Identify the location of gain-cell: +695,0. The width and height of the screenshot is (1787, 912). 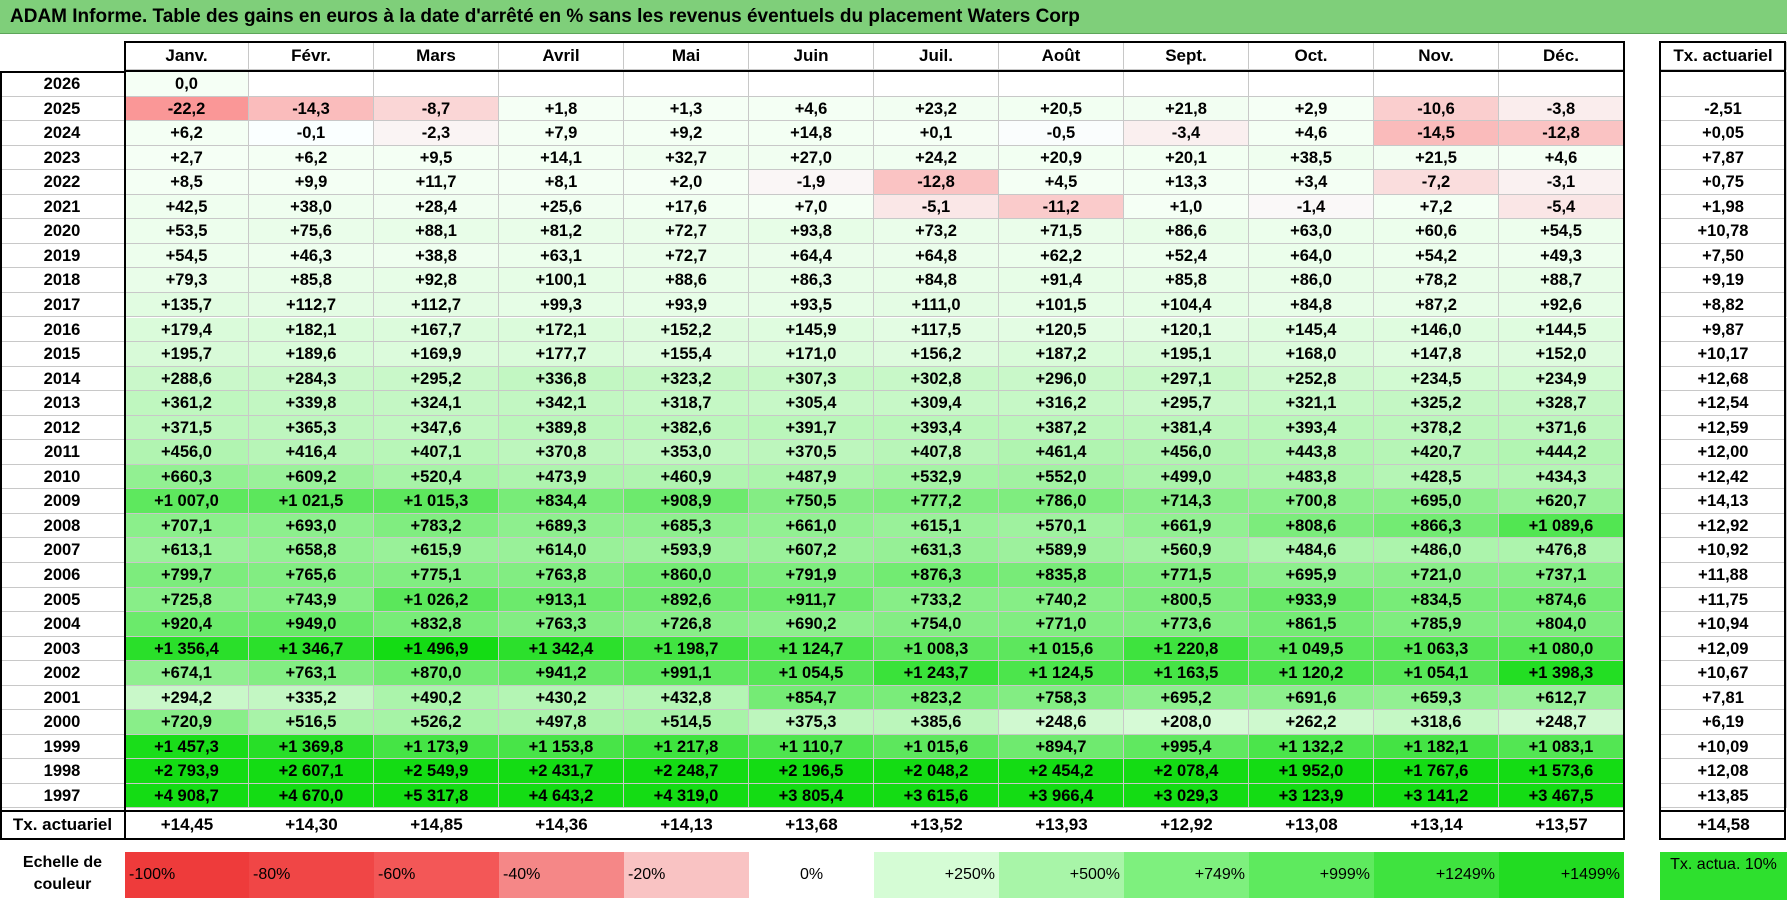
(1436, 501).